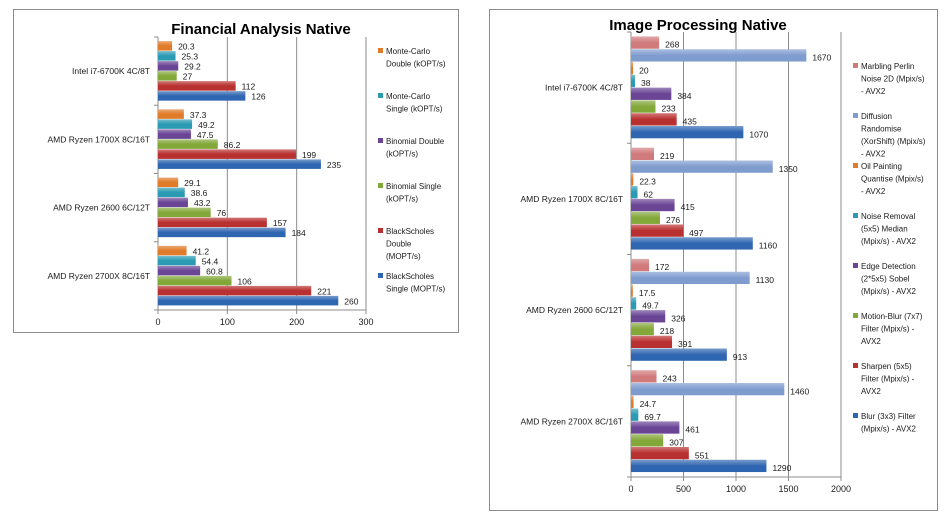 This screenshot has width=946, height=521. Describe the element at coordinates (685, 344) in the screenshot. I see `data-label: 391` at that location.